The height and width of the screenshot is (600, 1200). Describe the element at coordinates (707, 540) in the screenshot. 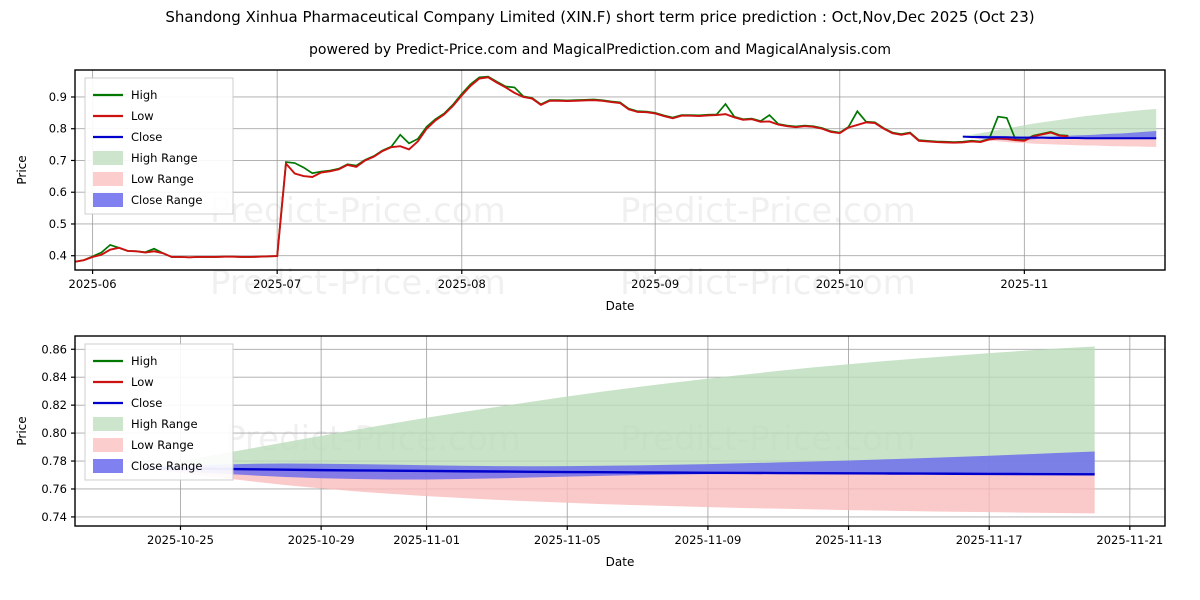

I see `x-tick-label: 2025-11-09` at that location.